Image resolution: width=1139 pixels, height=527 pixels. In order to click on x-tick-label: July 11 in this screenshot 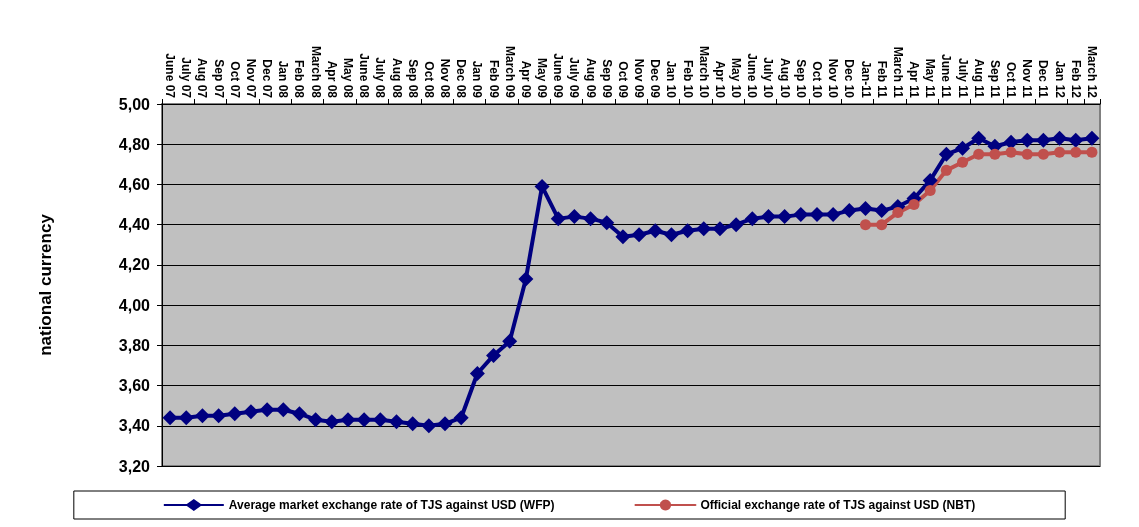, I will do `click(962, 78)`.